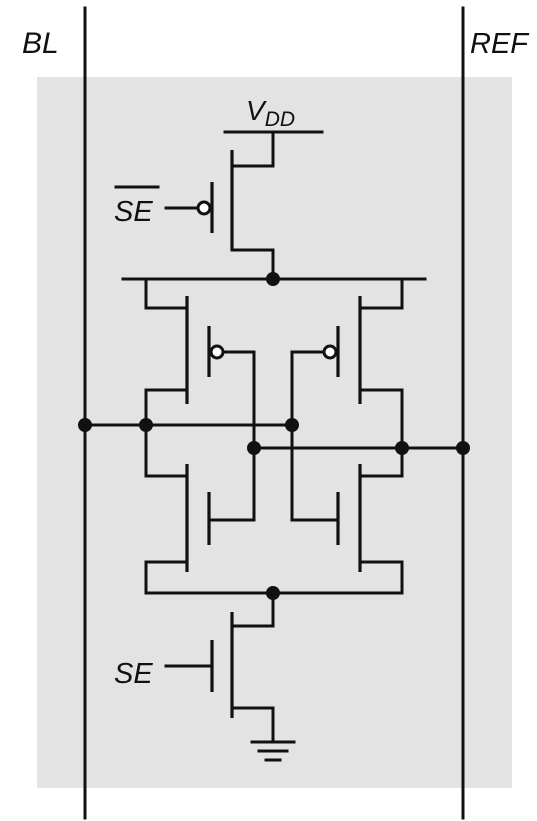  I want to click on pull-up-pmos, so click(219, 205).